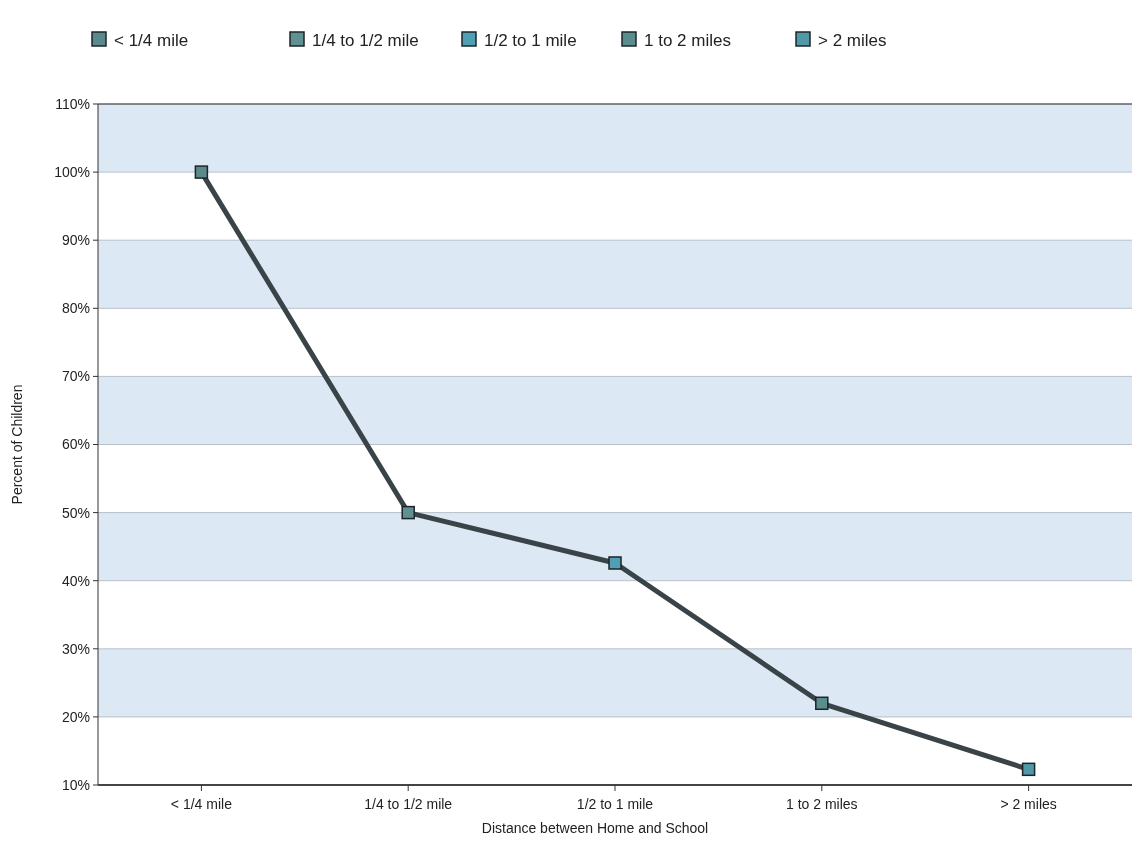 The width and height of the screenshot is (1133, 851). What do you see at coordinates (408, 804) in the screenshot?
I see `x-tick-label: 1/4 to 1/2 mile` at bounding box center [408, 804].